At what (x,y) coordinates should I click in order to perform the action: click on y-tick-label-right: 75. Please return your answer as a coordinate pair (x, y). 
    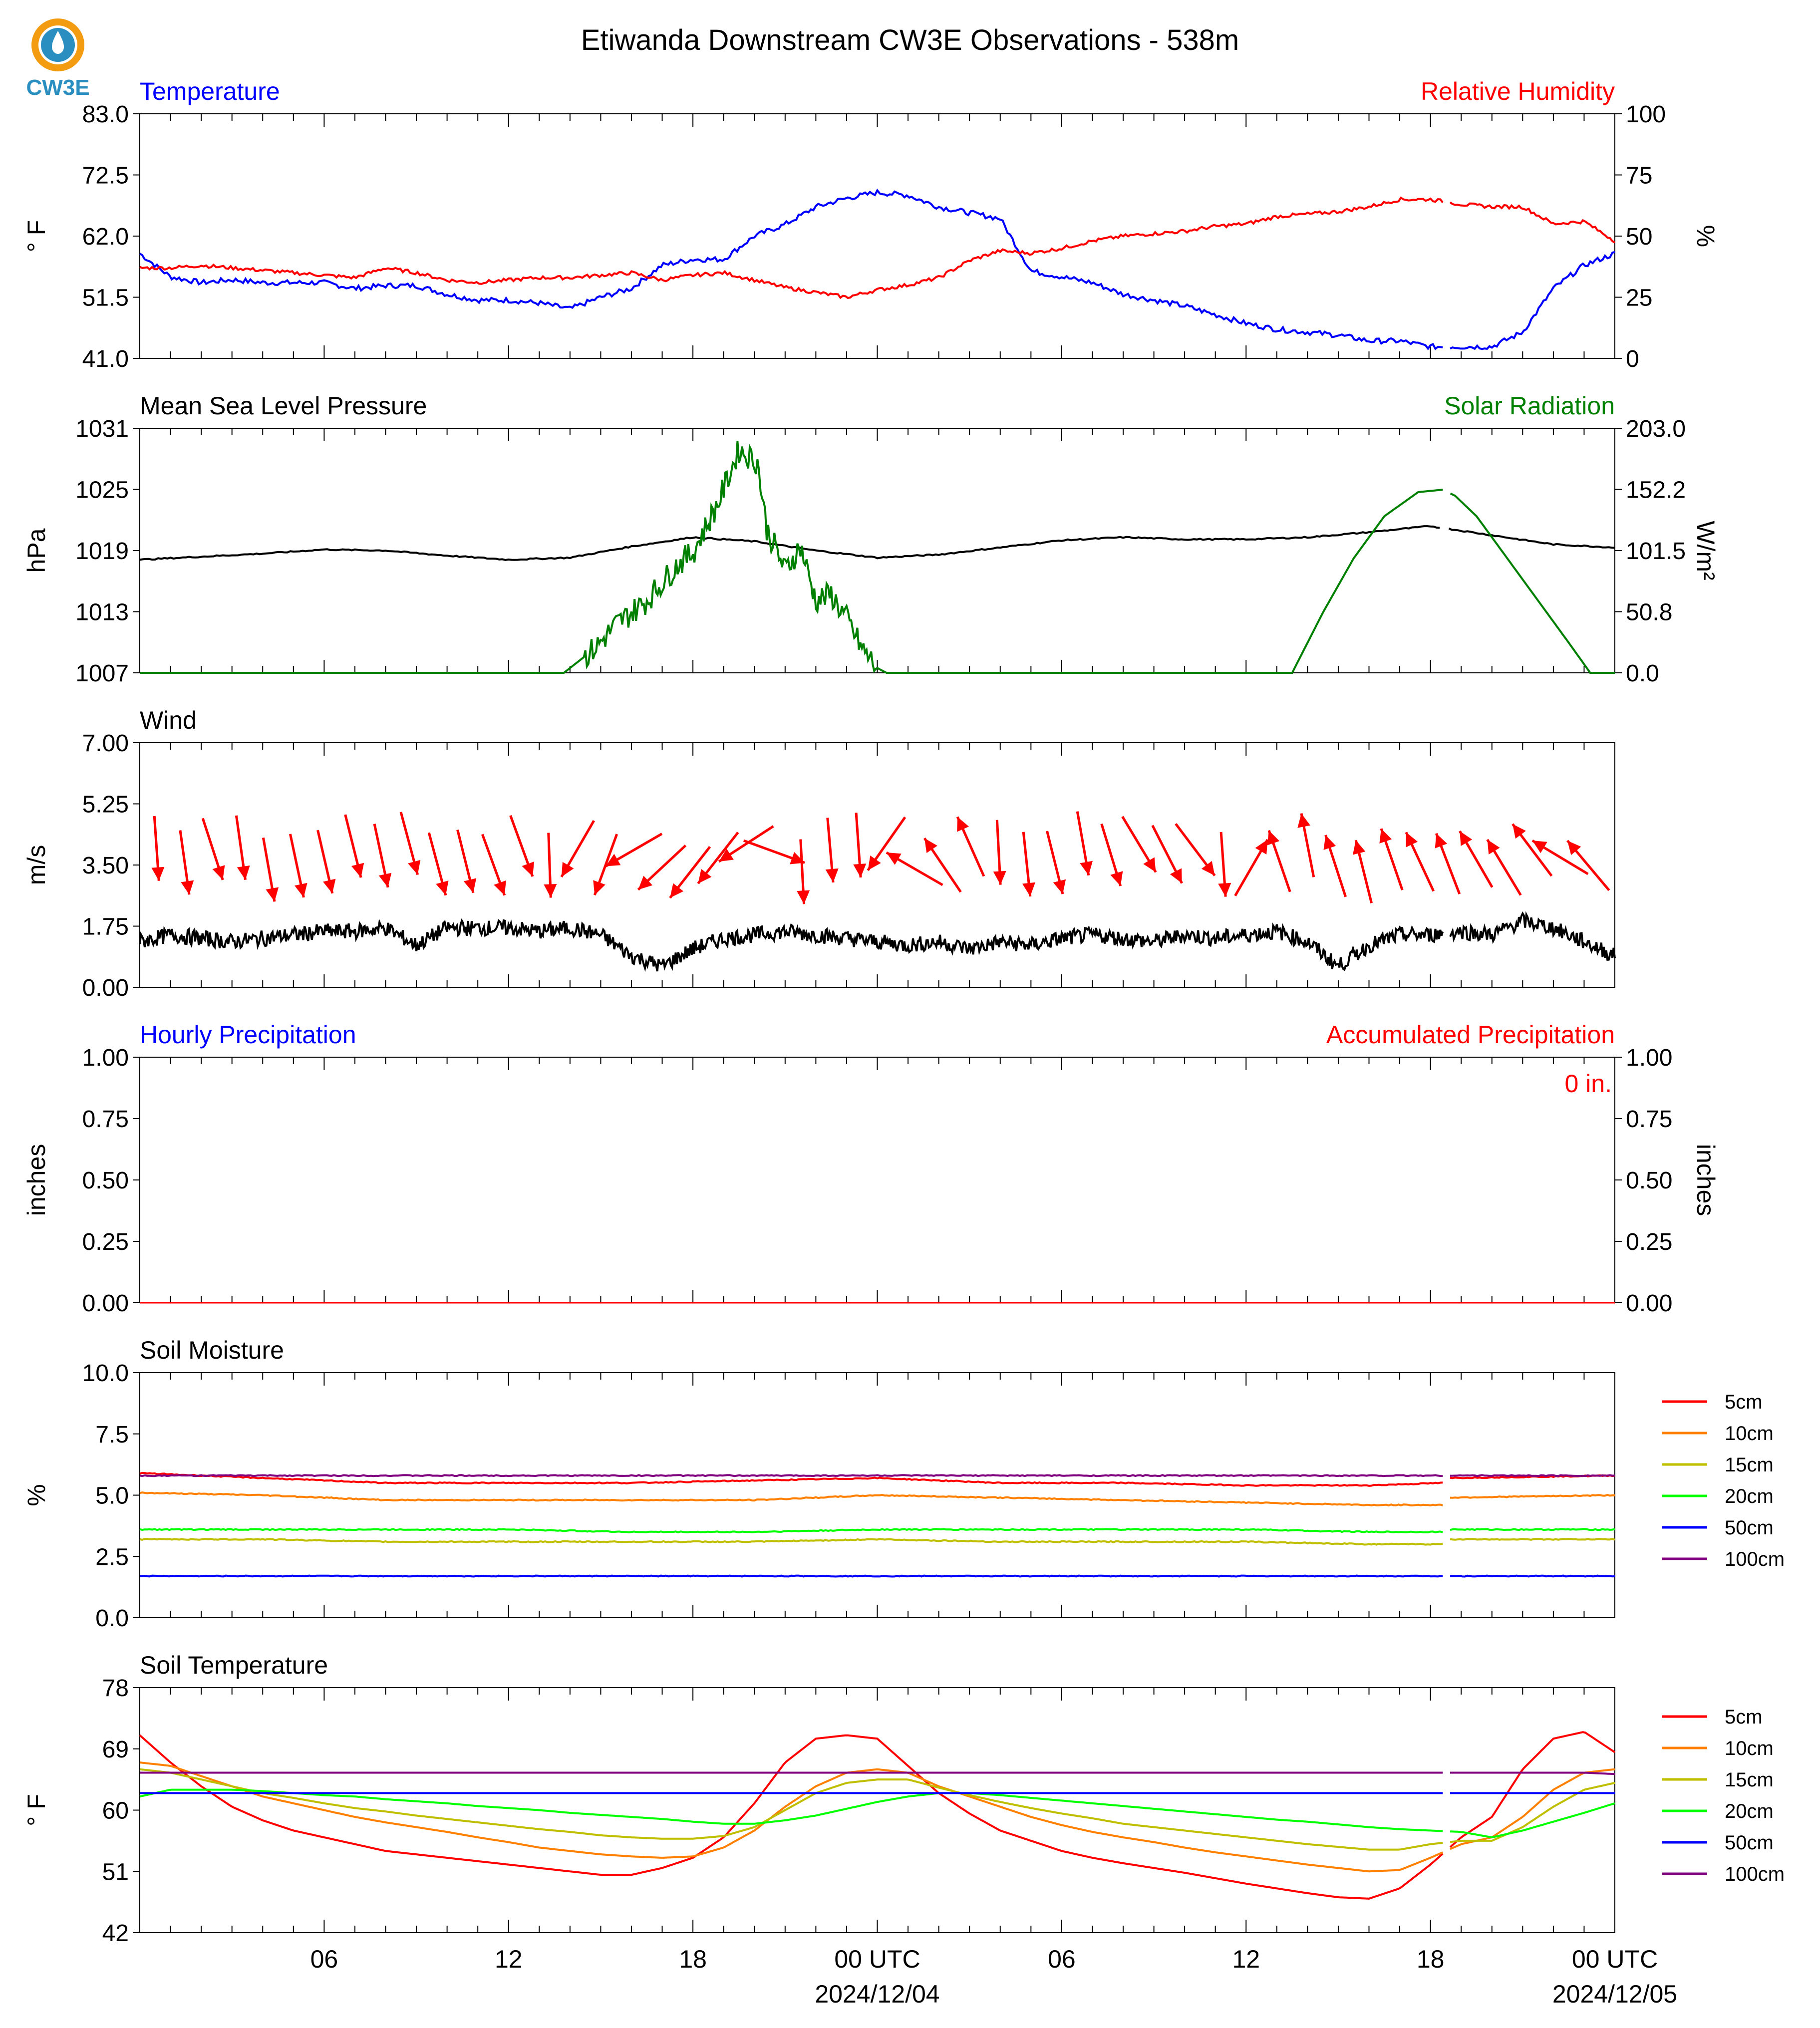
    Looking at the image, I should click on (1639, 176).